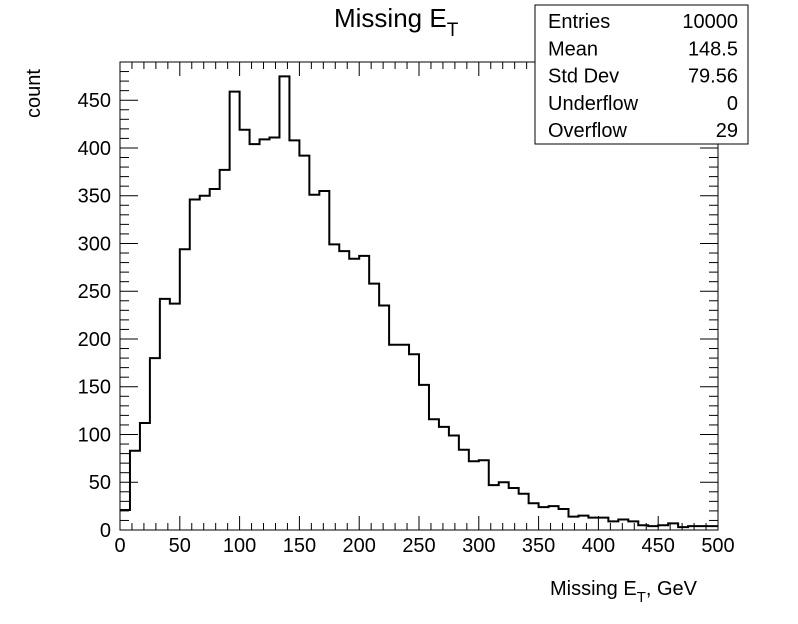  I want to click on y-axis-label: count, so click(34, 93).